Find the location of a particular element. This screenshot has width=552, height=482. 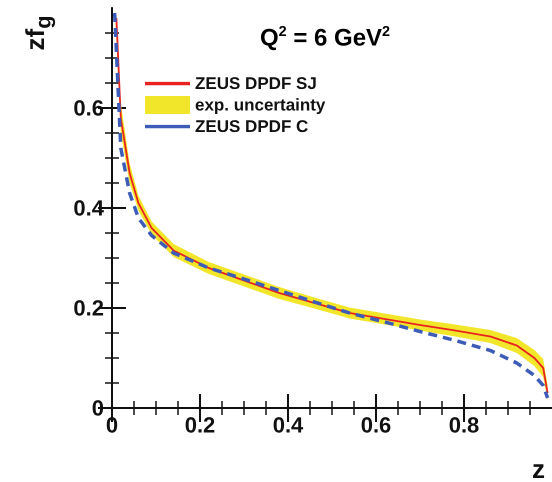

x-tick-label: 0.8 is located at coordinates (464, 425).